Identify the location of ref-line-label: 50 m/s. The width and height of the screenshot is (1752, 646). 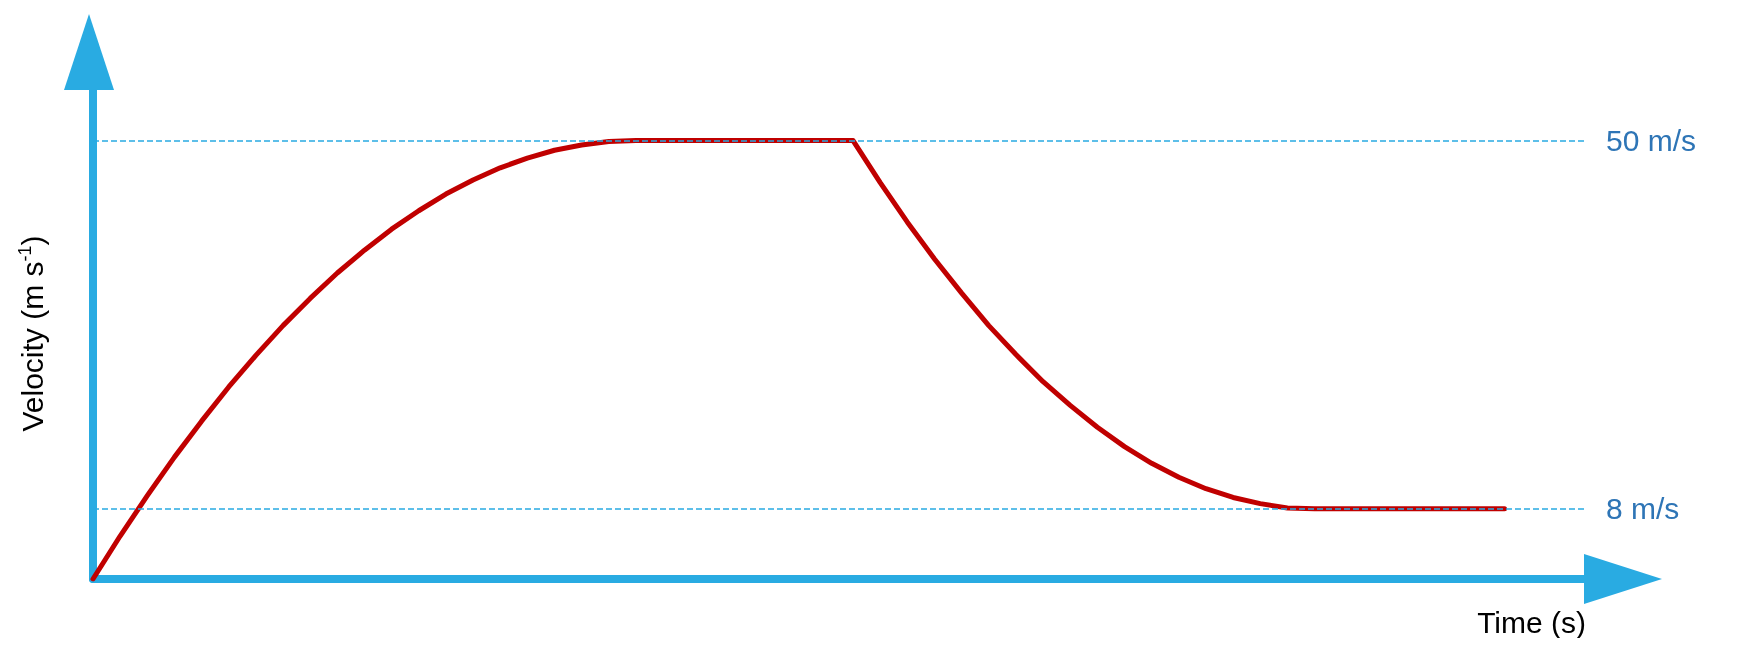
(1651, 141).